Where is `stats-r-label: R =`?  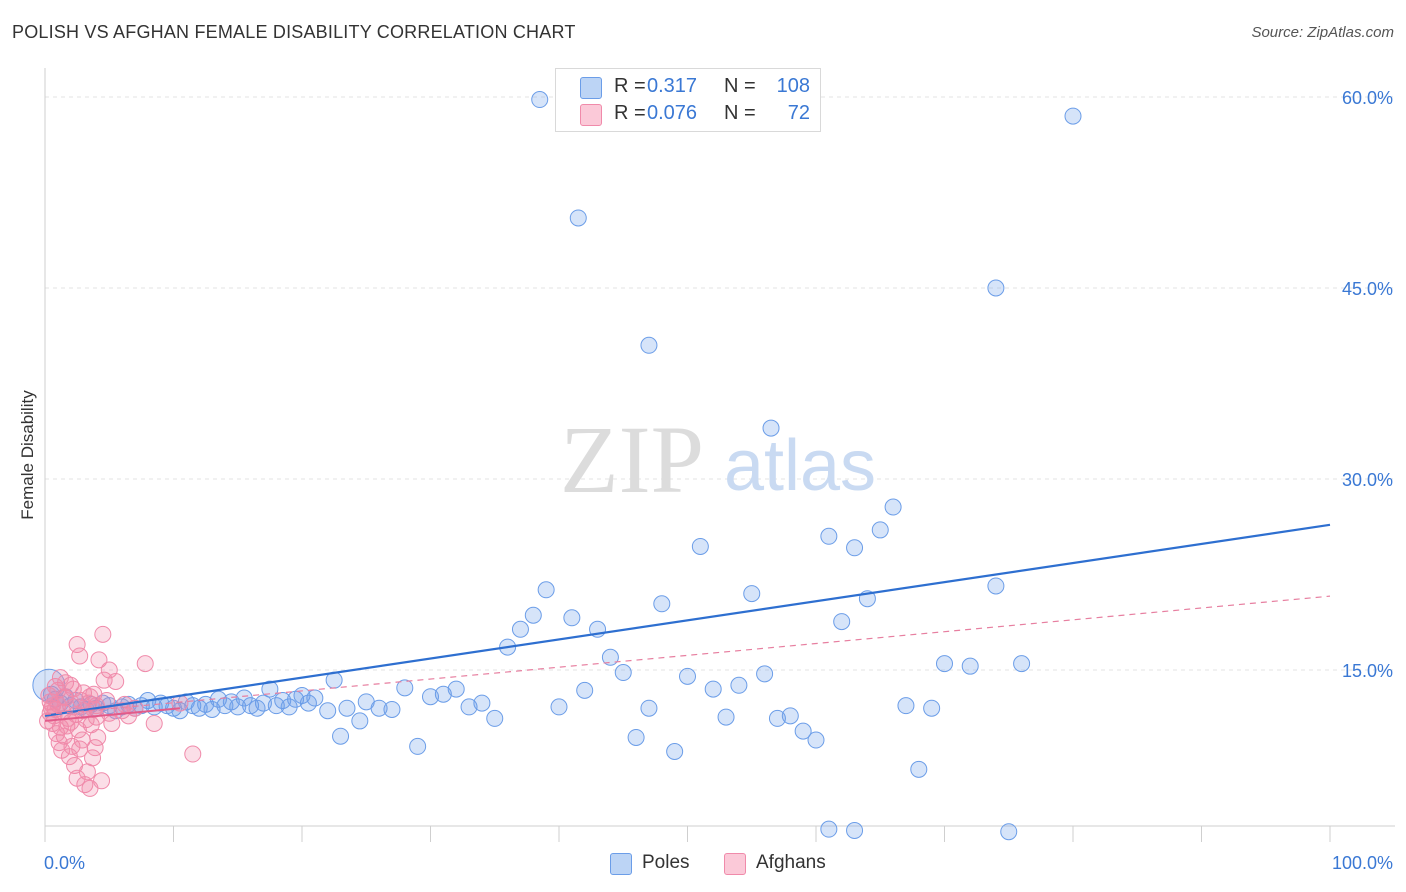 stats-r-label: R = is located at coordinates (630, 113).